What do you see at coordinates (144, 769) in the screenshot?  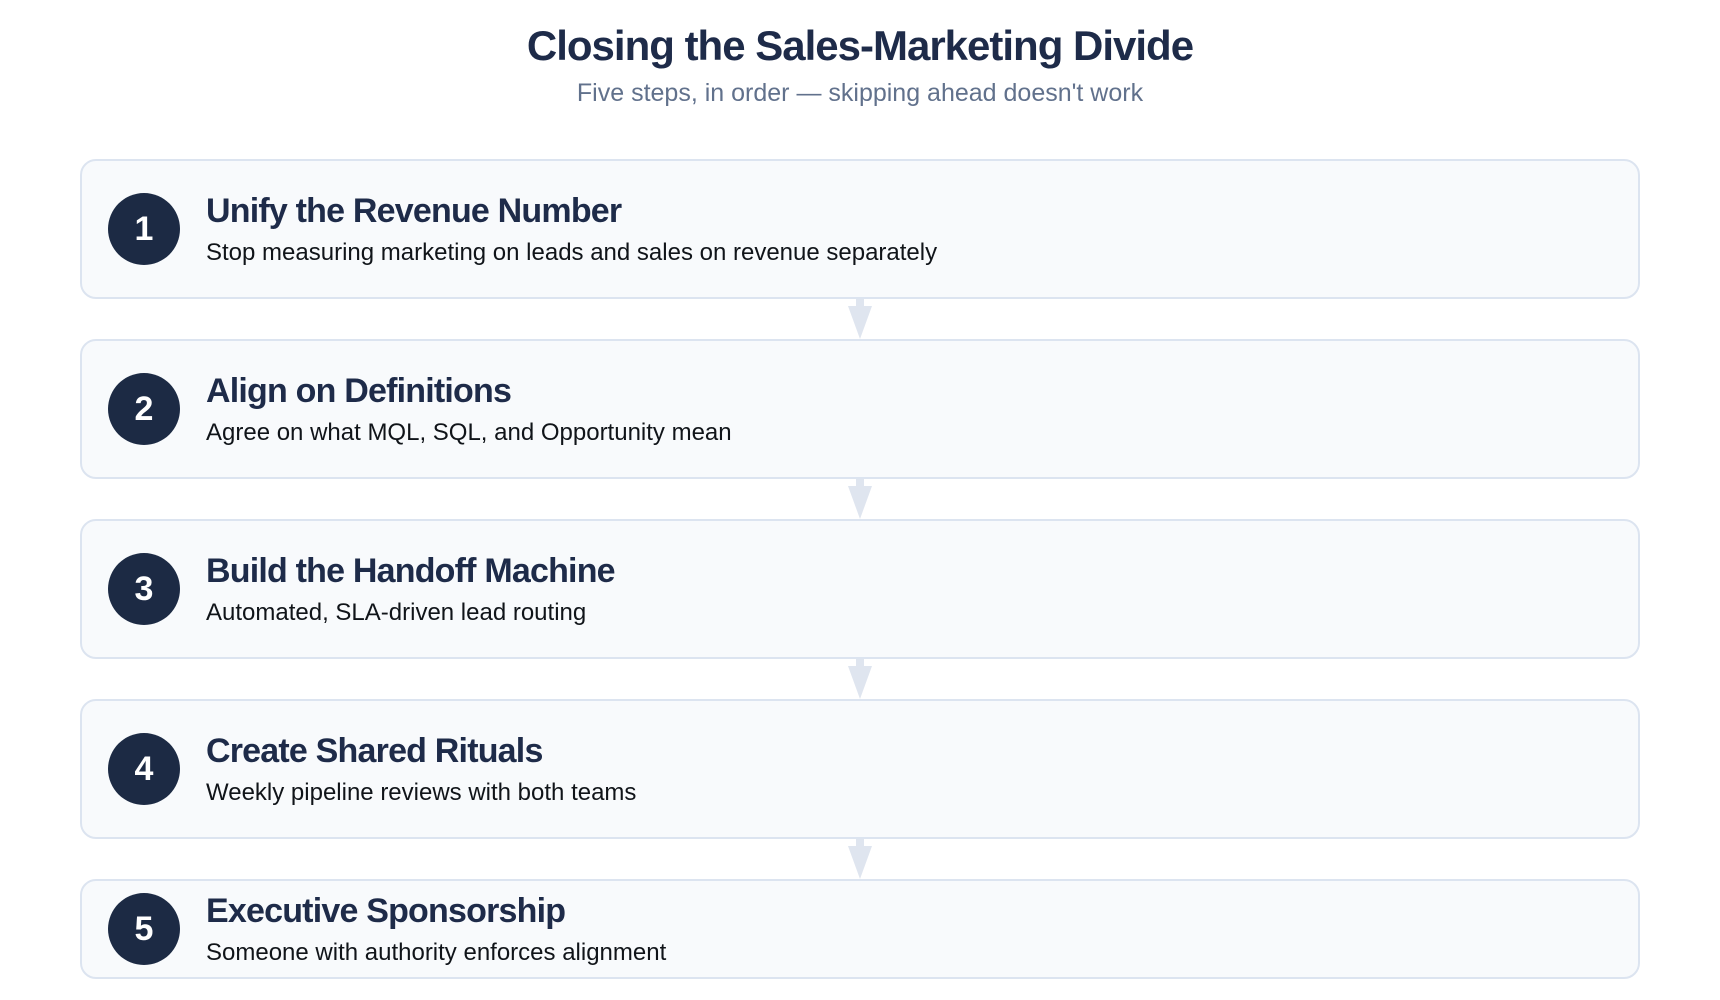 I see `step-number-badge: 4` at bounding box center [144, 769].